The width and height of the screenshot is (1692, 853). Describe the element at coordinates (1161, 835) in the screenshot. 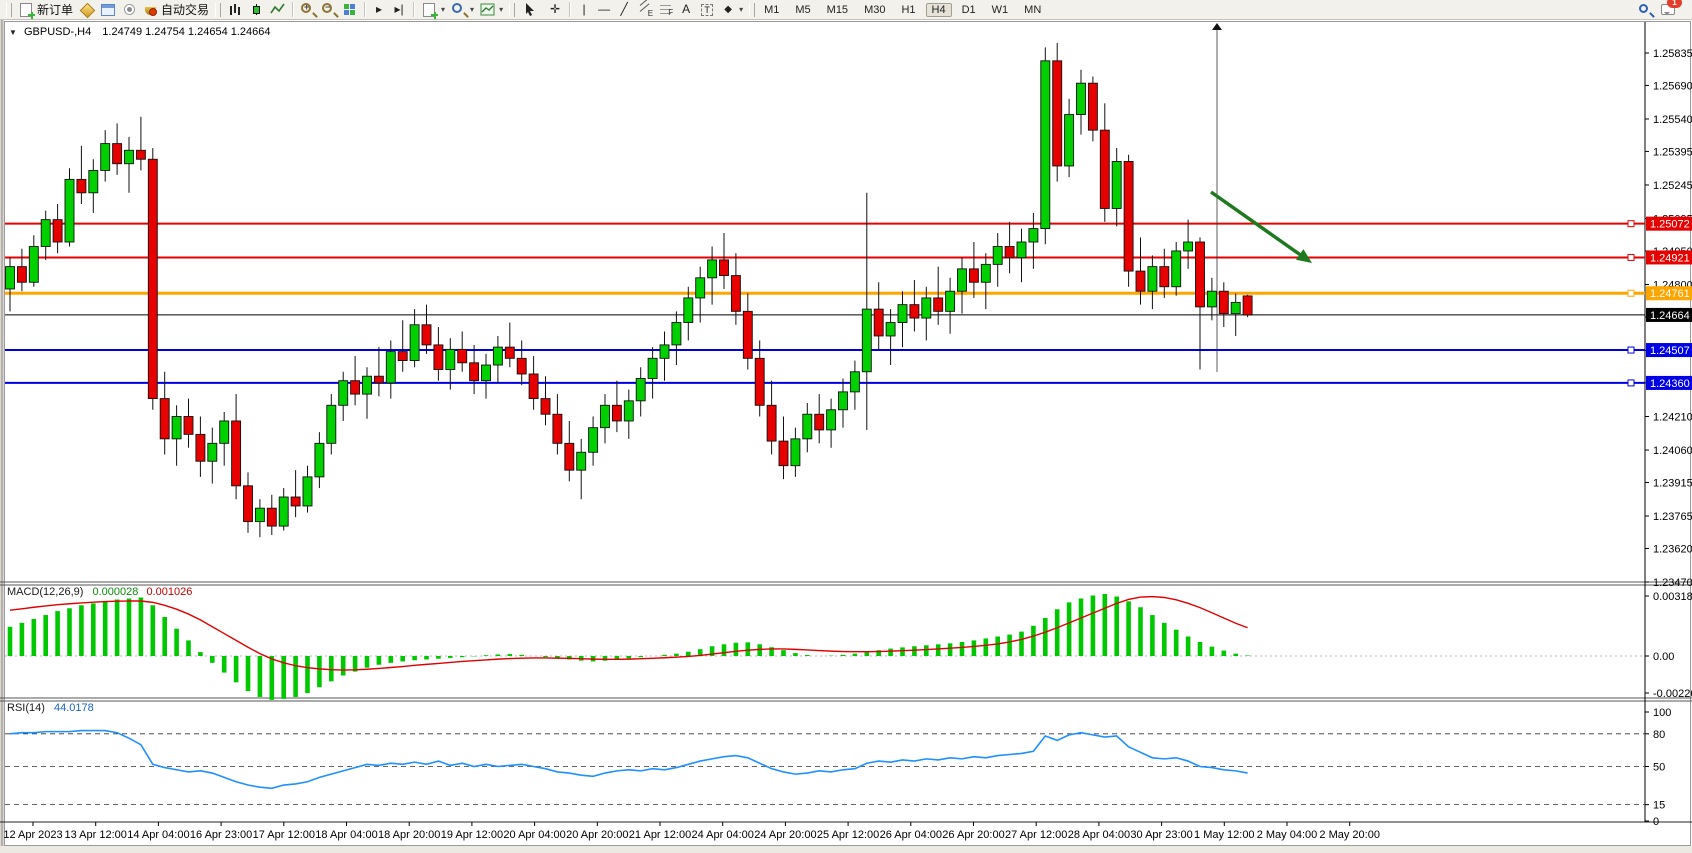

I see `time-axis-label: 30 Apr 23:00` at that location.